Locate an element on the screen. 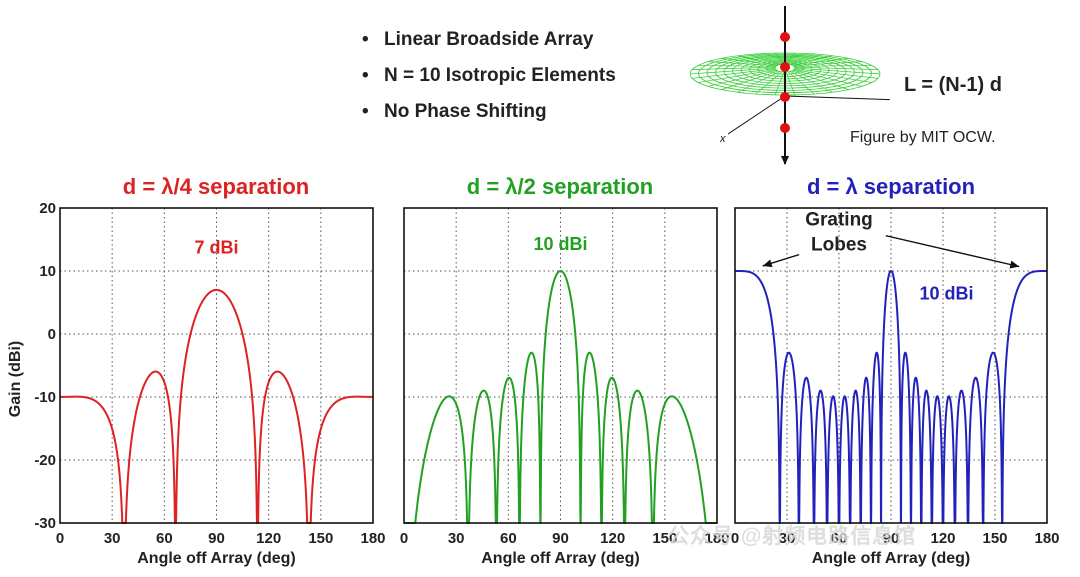 The height and width of the screenshot is (577, 1080). array-length-formula: L = (N-1) d is located at coordinates (953, 85).